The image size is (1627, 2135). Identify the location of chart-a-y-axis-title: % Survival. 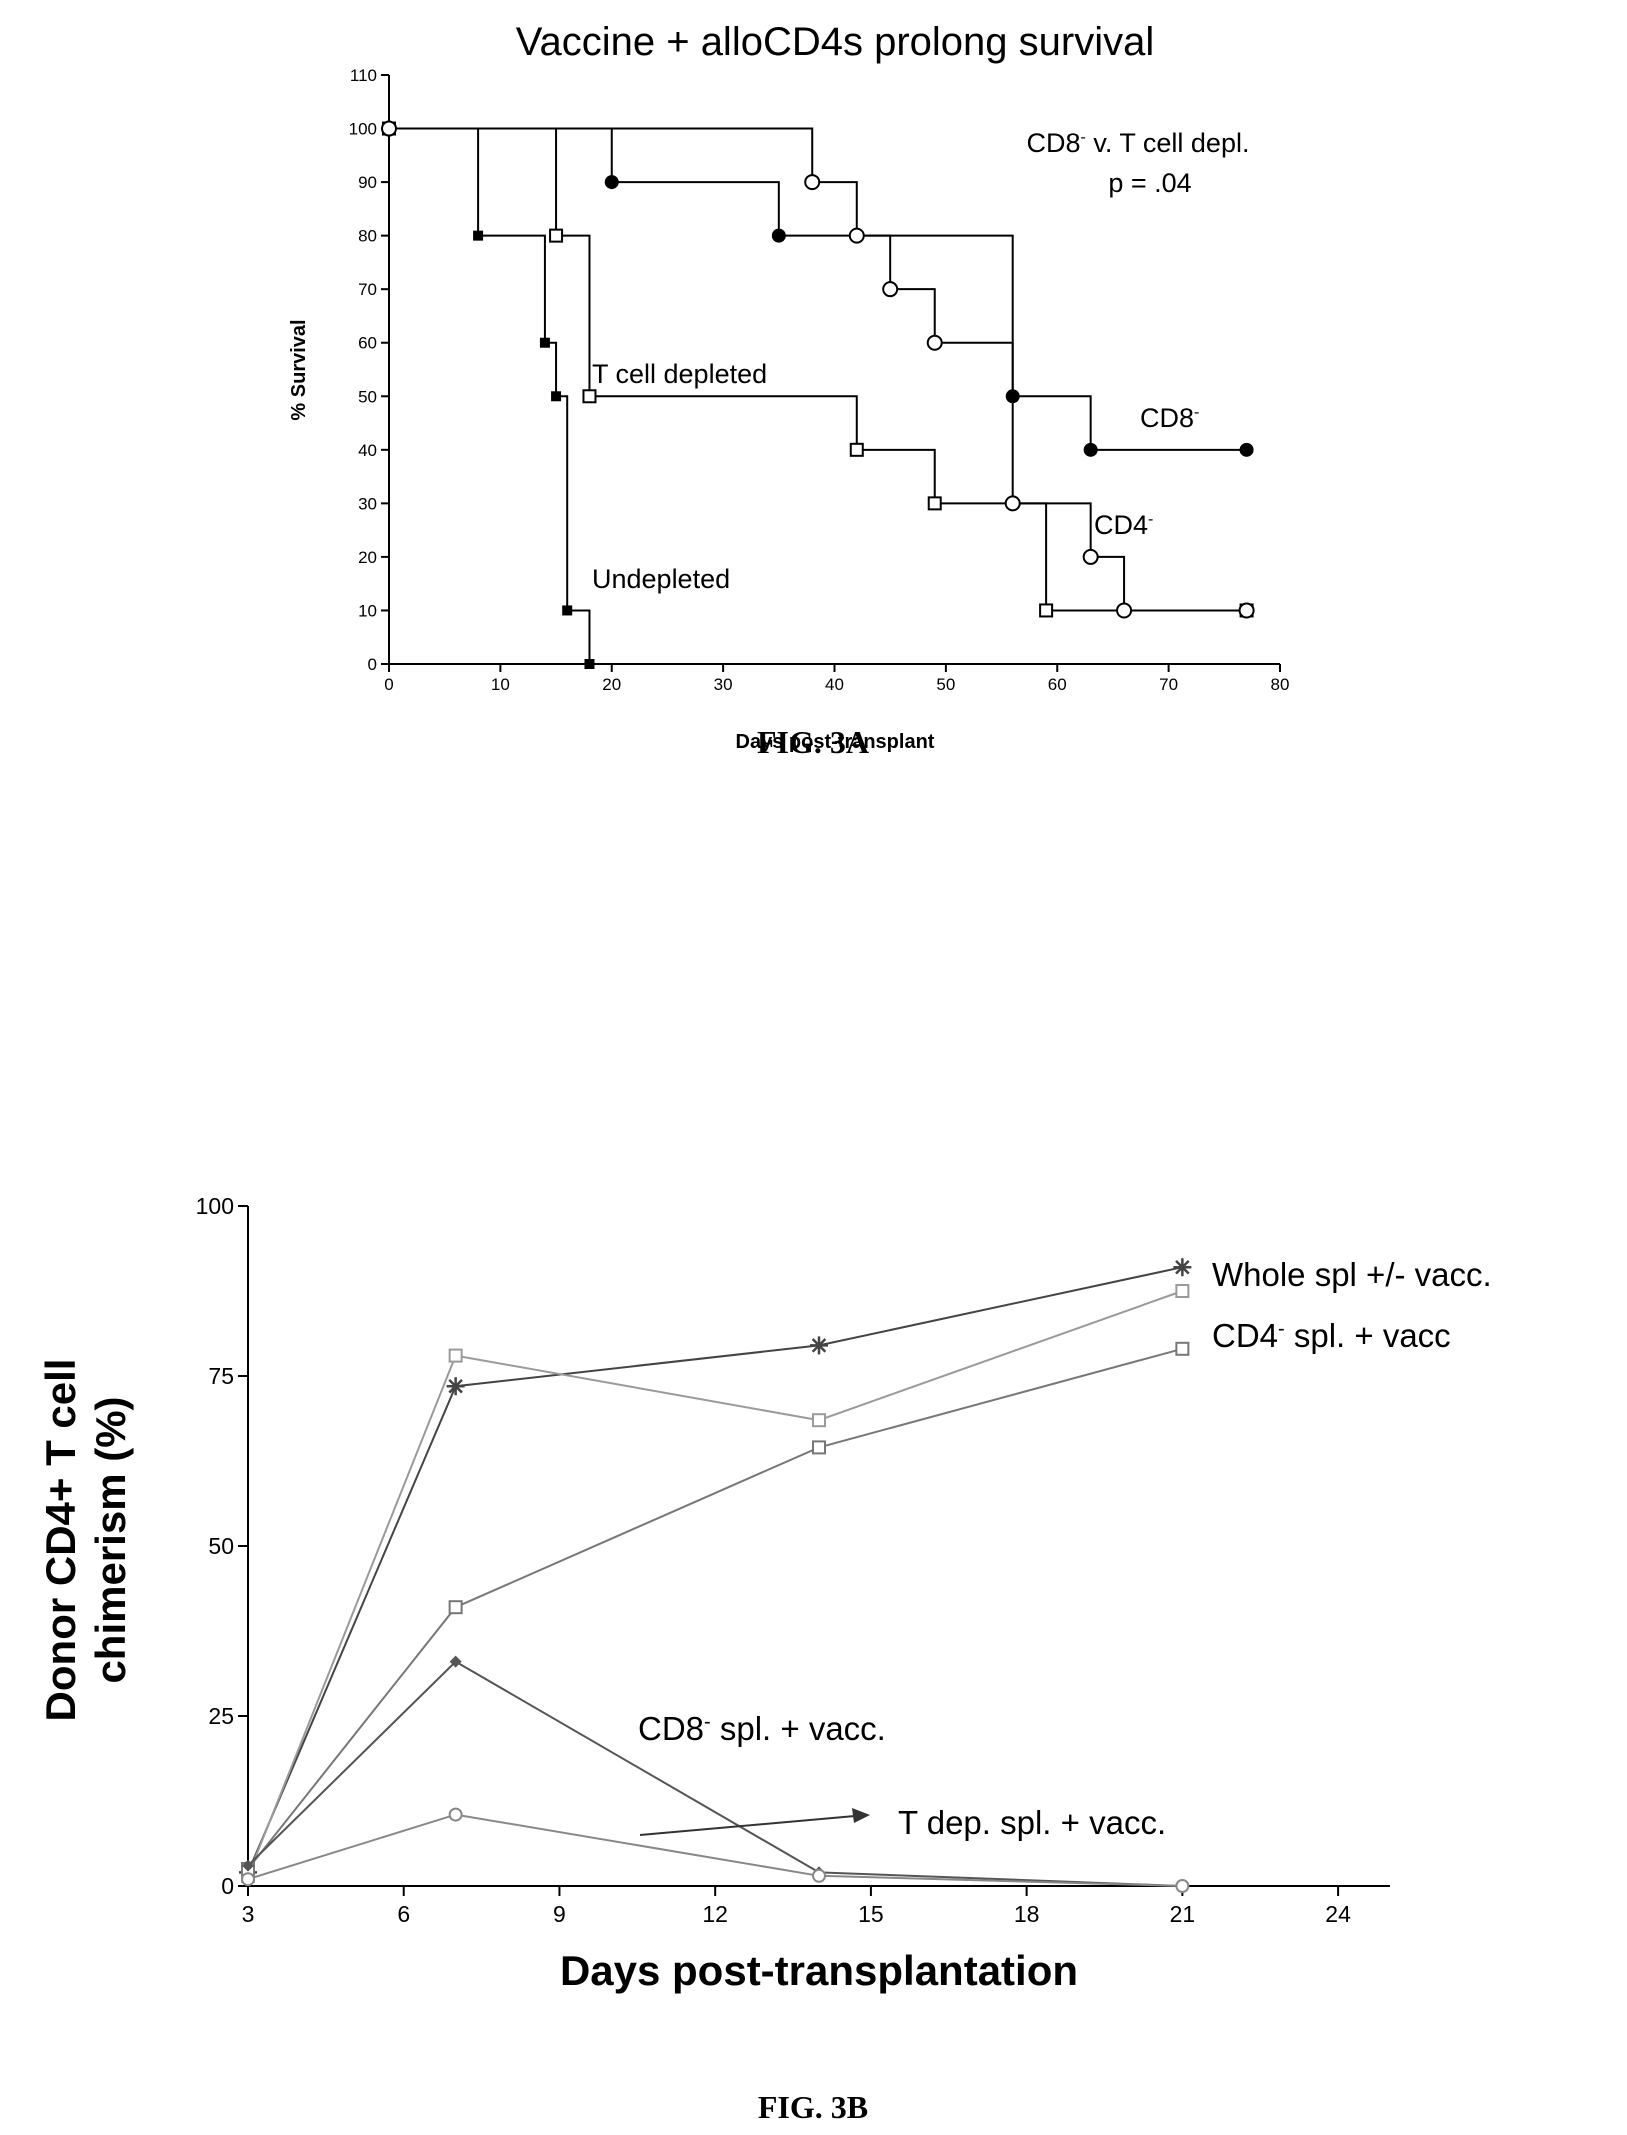
(299, 369).